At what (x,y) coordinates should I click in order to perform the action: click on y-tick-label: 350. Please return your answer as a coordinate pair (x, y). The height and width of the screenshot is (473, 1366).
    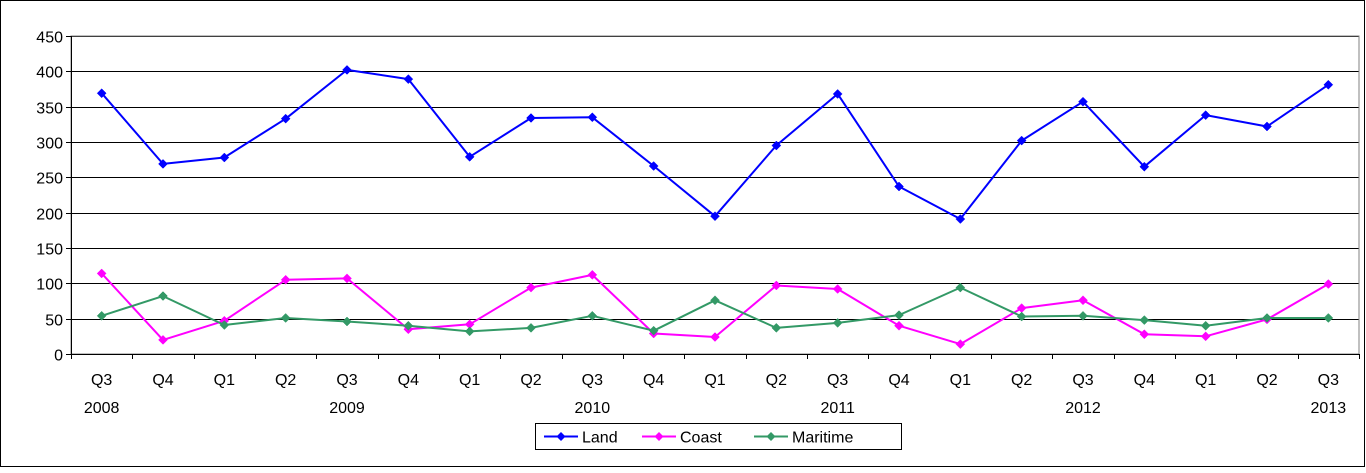
    Looking at the image, I should click on (49, 109).